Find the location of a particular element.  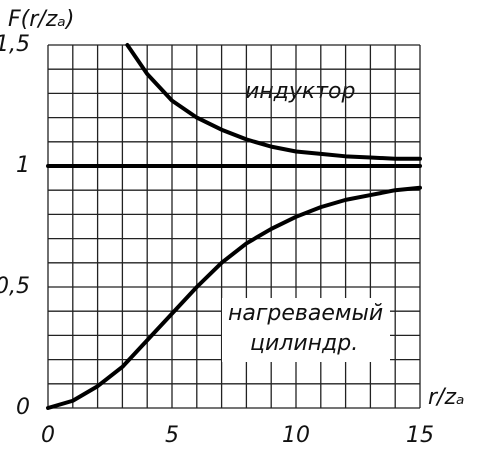

x-tick-label: 5 is located at coordinates (172, 435).